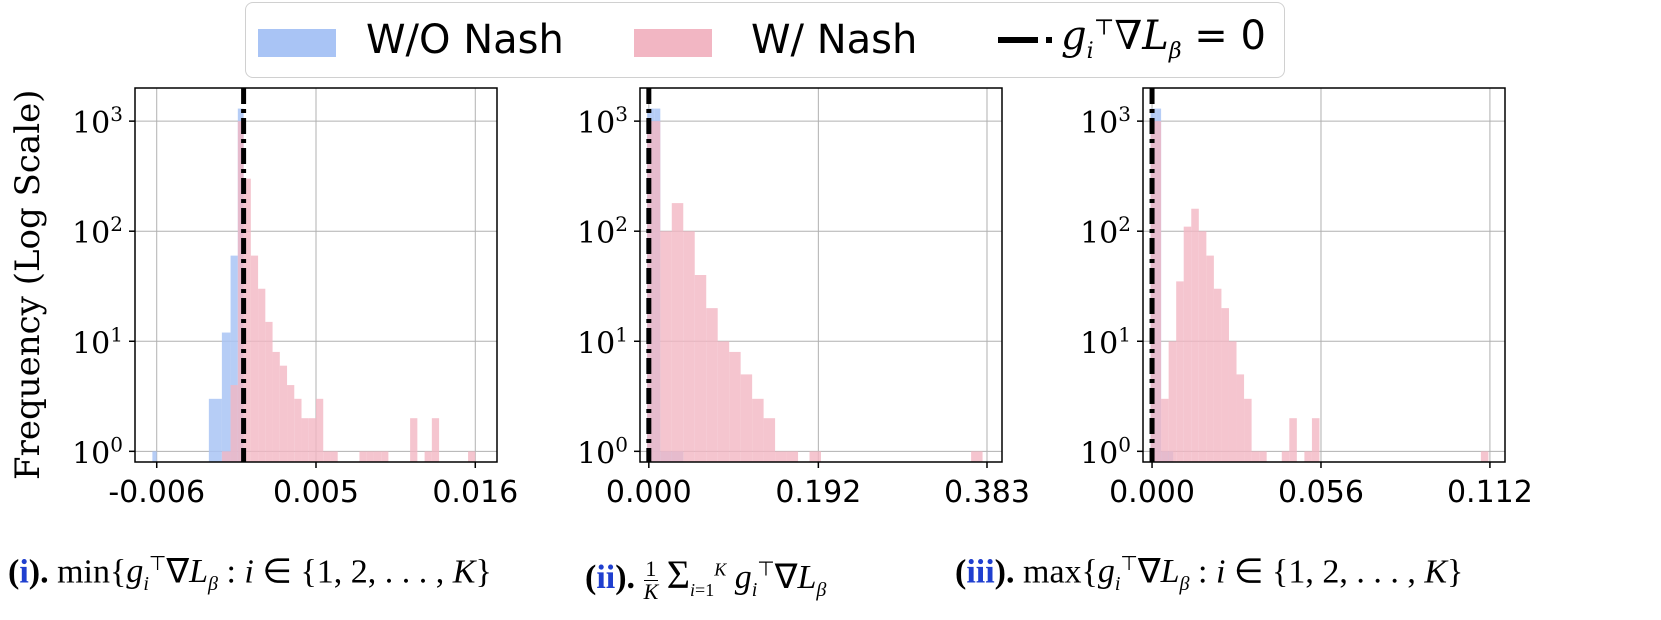  I want to click on x-tick-label: 0.016, so click(475, 492).